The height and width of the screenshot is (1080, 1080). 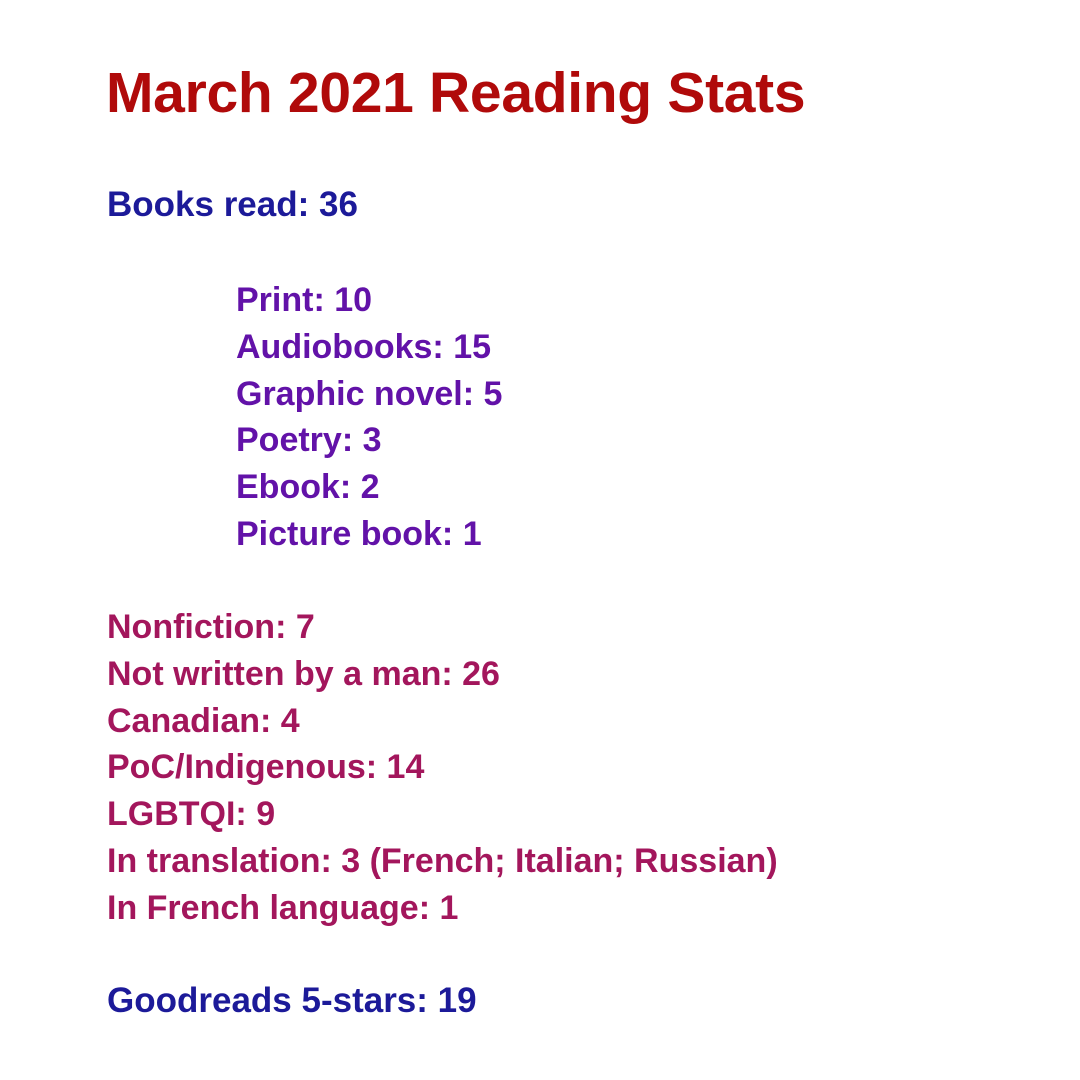 I want to click on page-title: March 2021 Reading Stats, so click(x=456, y=93).